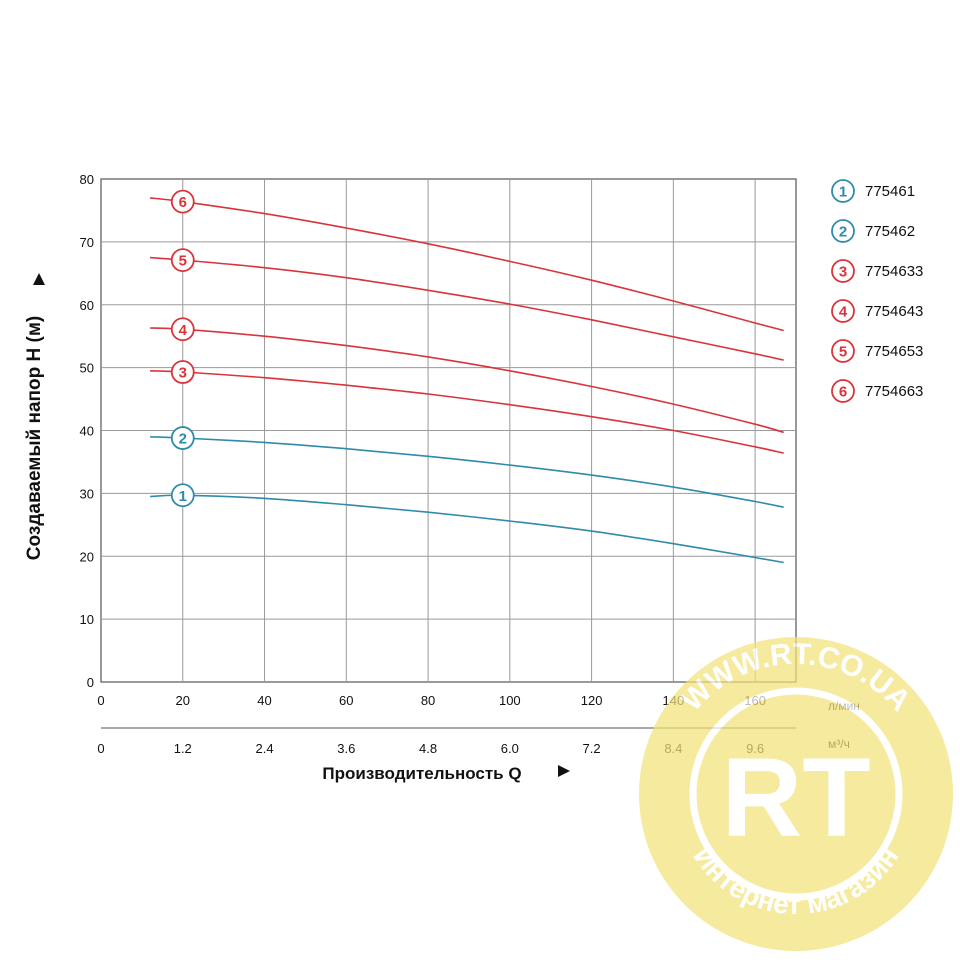 The width and height of the screenshot is (960, 960). I want to click on x2-tick-label: 0, so click(100, 748).